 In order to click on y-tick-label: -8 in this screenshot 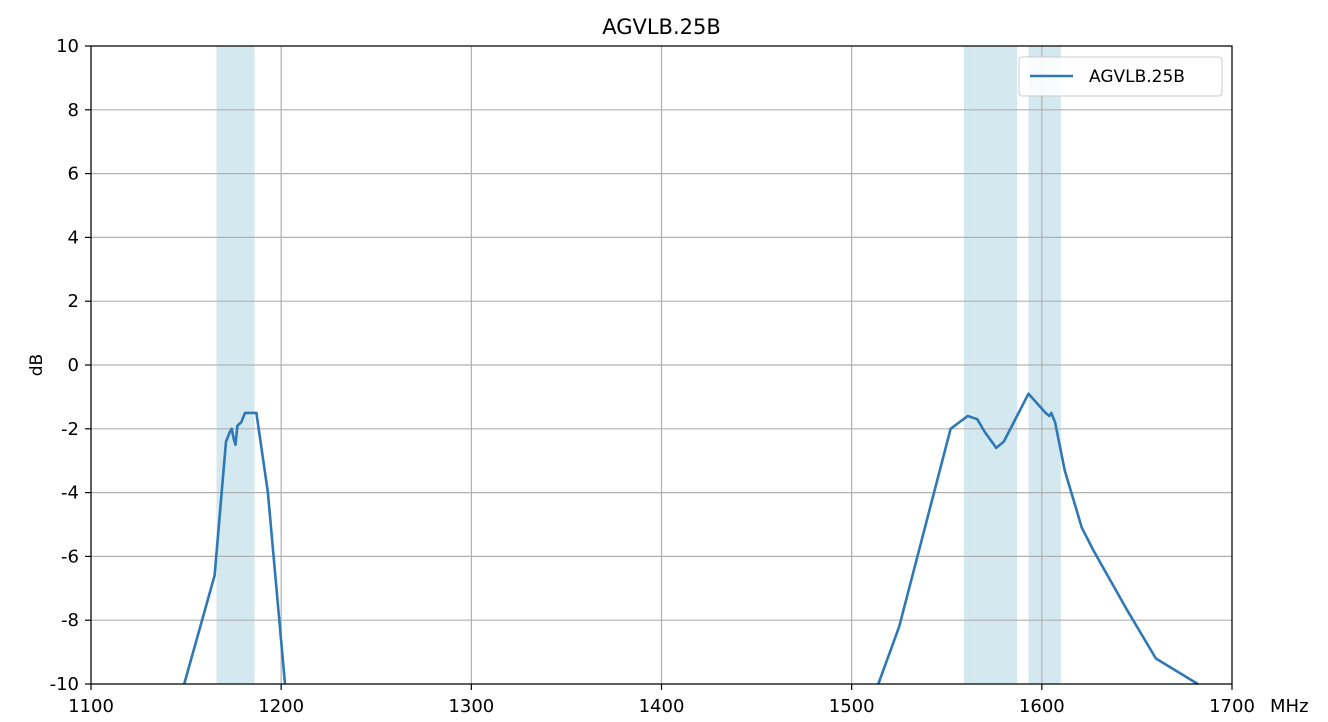, I will do `click(70, 620)`.